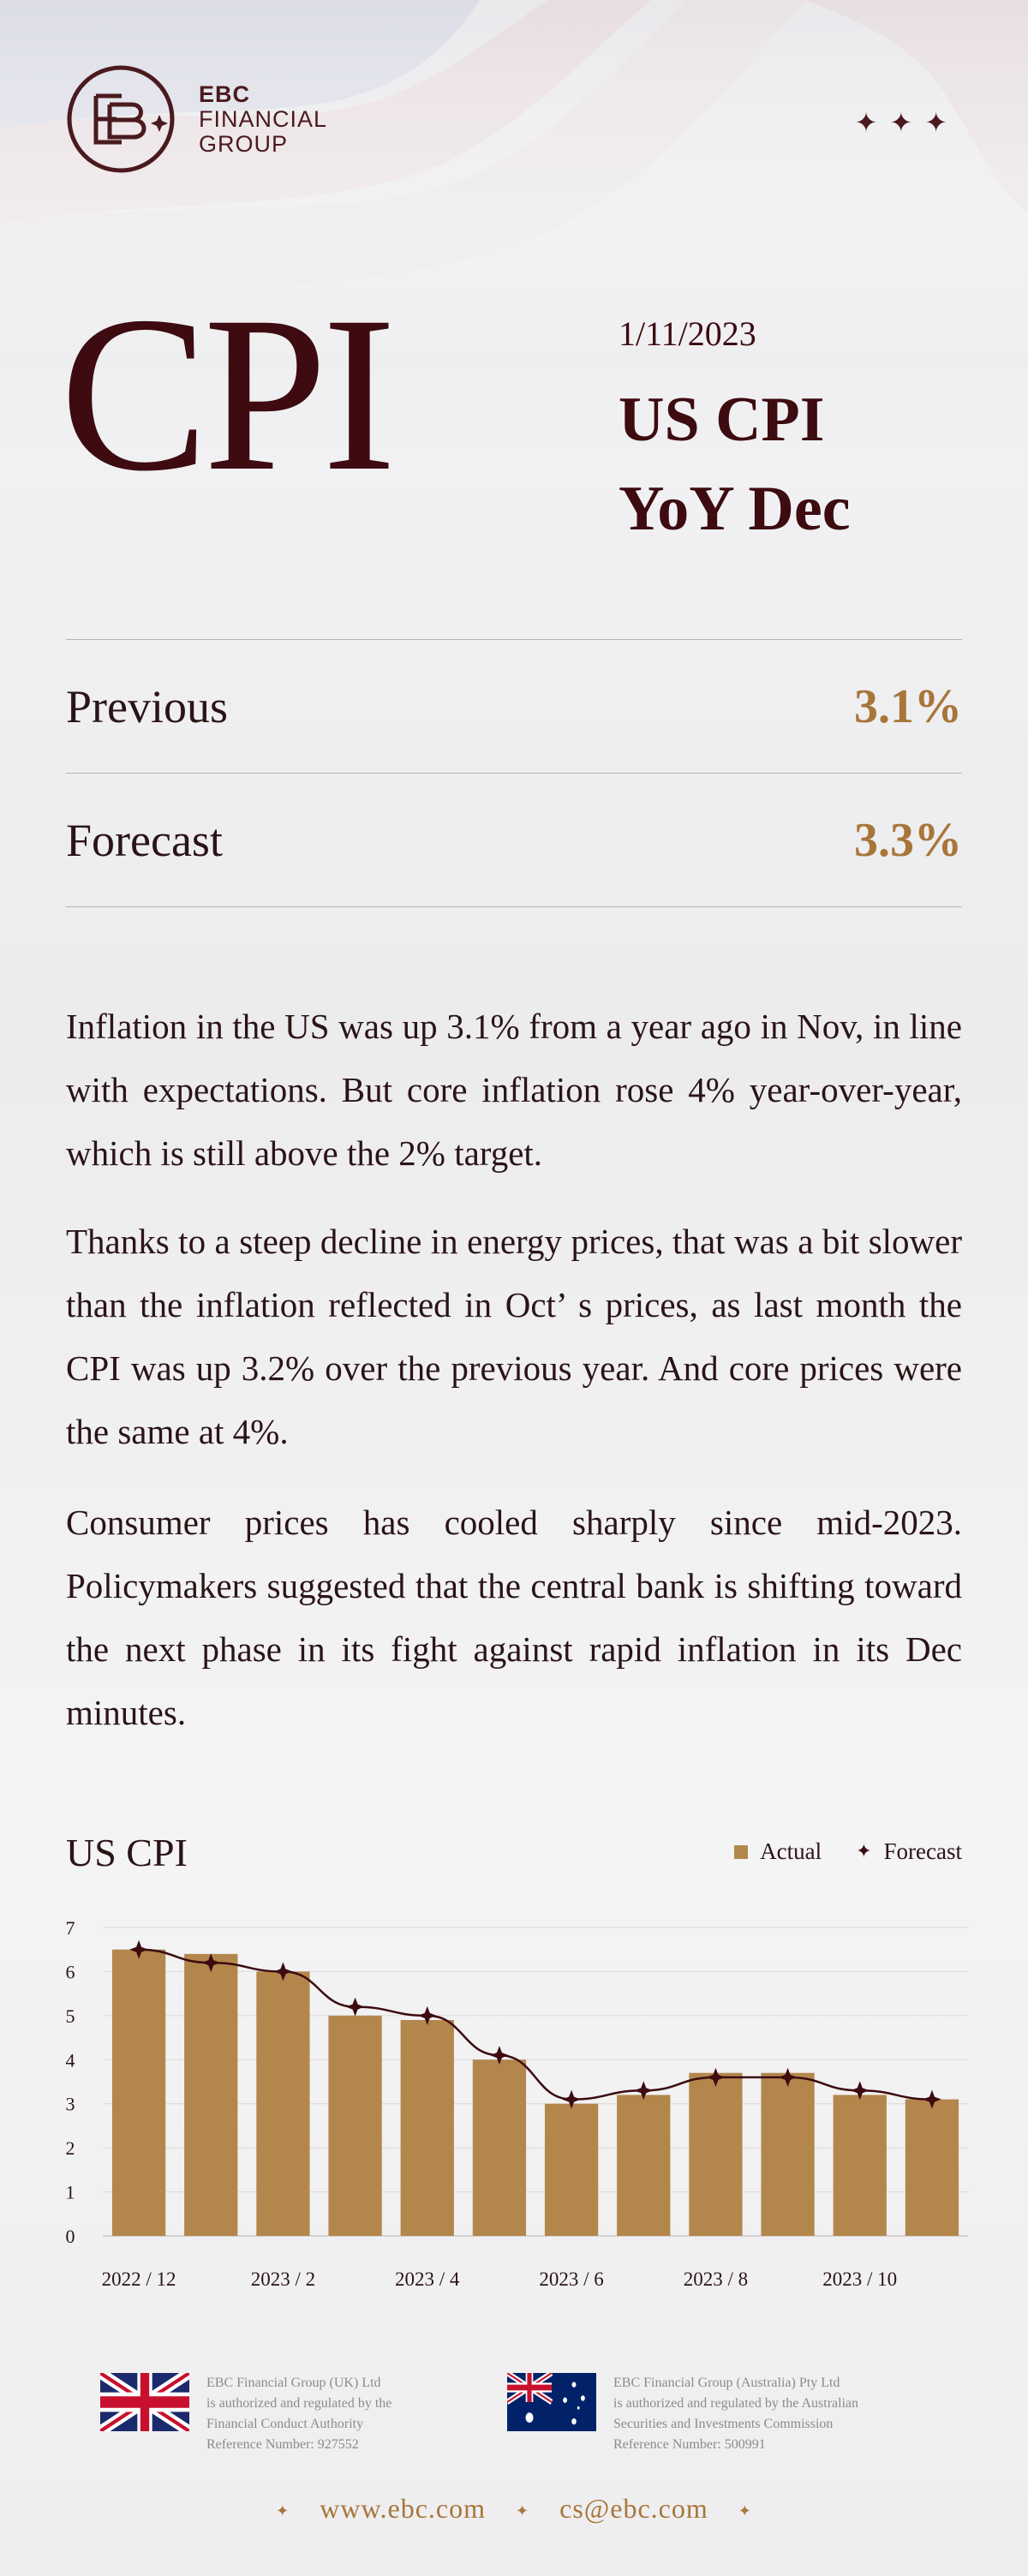 The height and width of the screenshot is (2576, 1028). What do you see at coordinates (633, 2508) in the screenshot?
I see `email-link: cs@ebc.com` at bounding box center [633, 2508].